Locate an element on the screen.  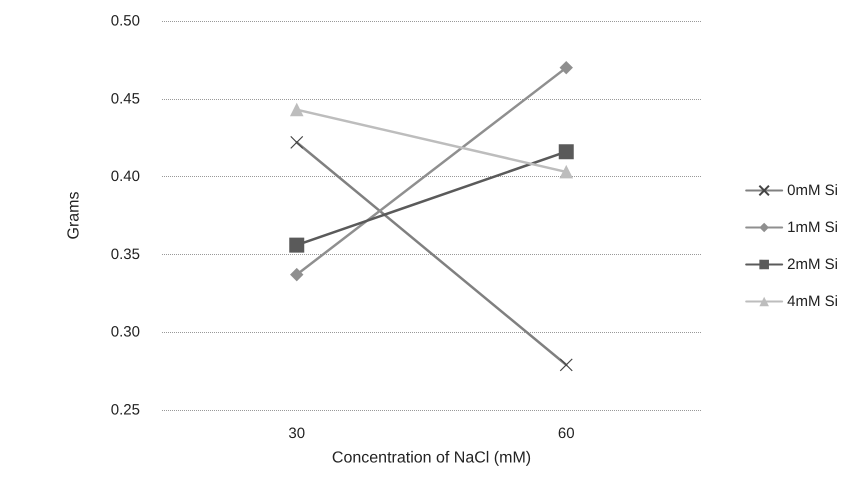
y-tick-label: 0.35 is located at coordinates (125, 254).